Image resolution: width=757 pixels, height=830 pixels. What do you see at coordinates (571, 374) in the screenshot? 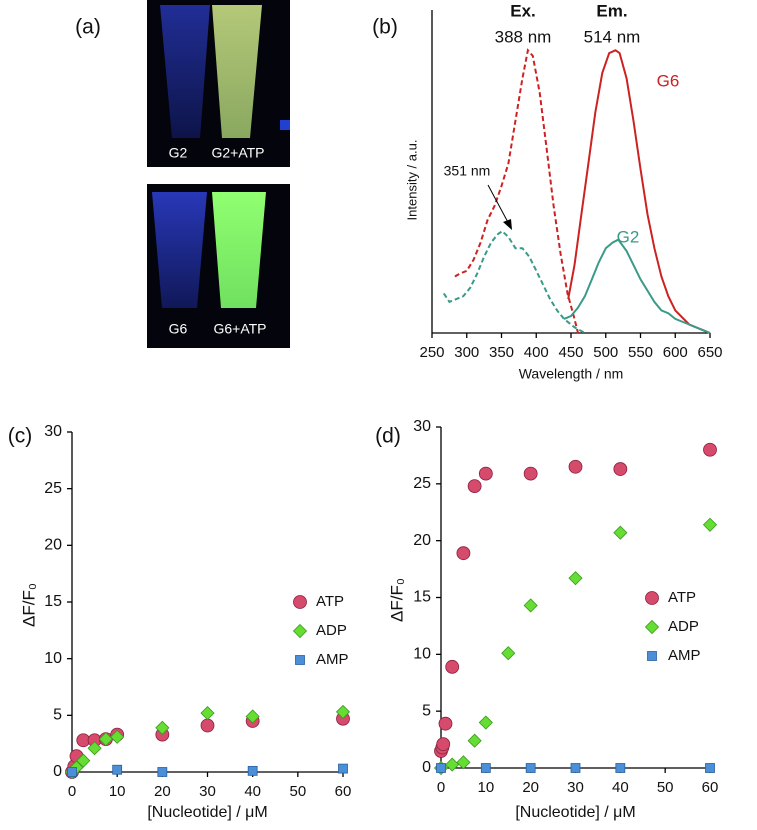
I see `x-axis-label: Wavelength / nm` at bounding box center [571, 374].